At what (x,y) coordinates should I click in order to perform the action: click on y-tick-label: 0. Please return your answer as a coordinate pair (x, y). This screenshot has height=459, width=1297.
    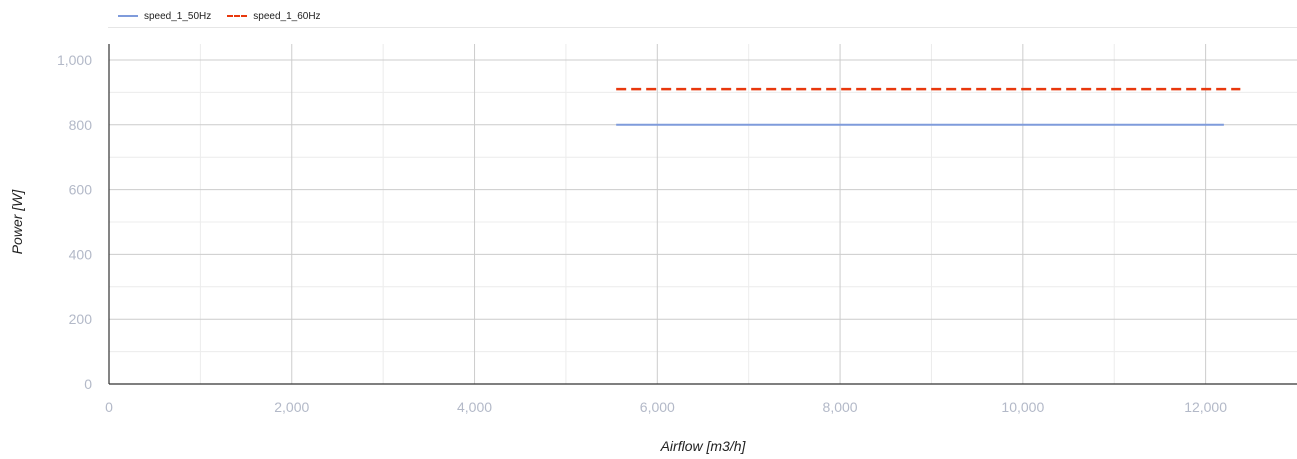
    Looking at the image, I should click on (88, 384).